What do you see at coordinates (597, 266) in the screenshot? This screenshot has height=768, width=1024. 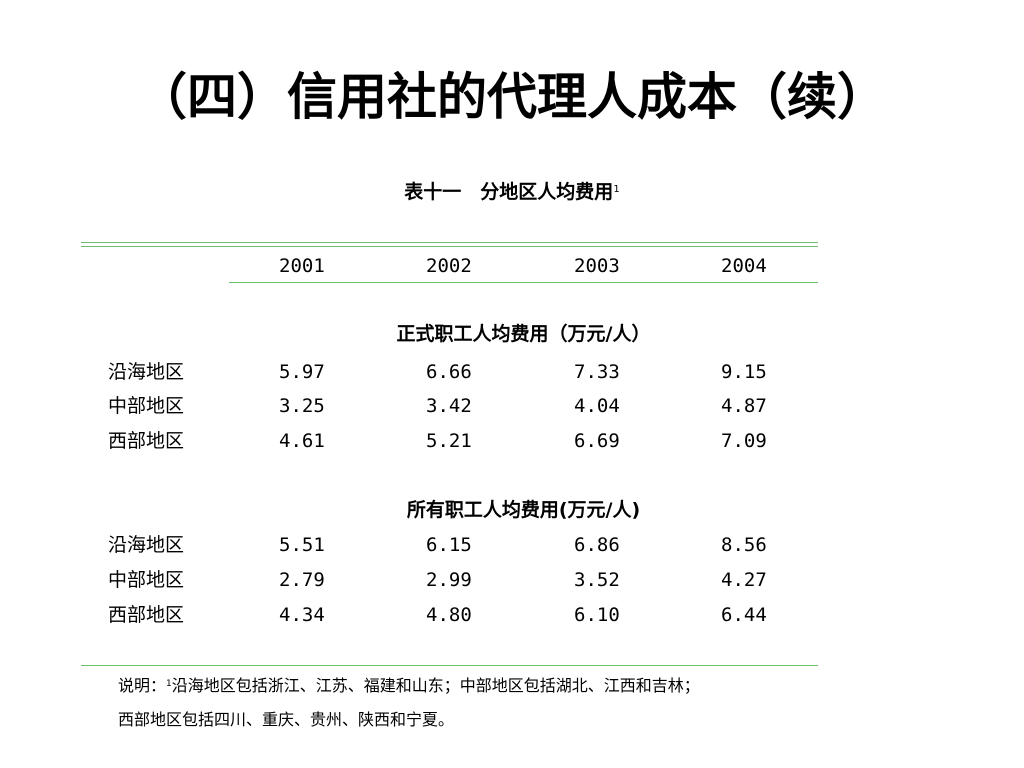 I see `year-header-2003: 2003` at bounding box center [597, 266].